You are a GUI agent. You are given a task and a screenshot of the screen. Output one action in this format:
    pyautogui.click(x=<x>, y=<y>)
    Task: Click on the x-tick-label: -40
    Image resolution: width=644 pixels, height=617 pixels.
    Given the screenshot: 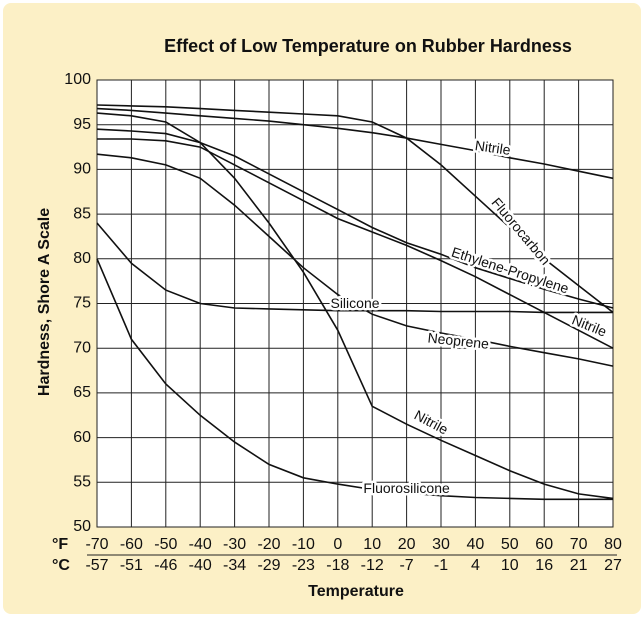 What is the action you would take?
    pyautogui.click(x=200, y=544)
    